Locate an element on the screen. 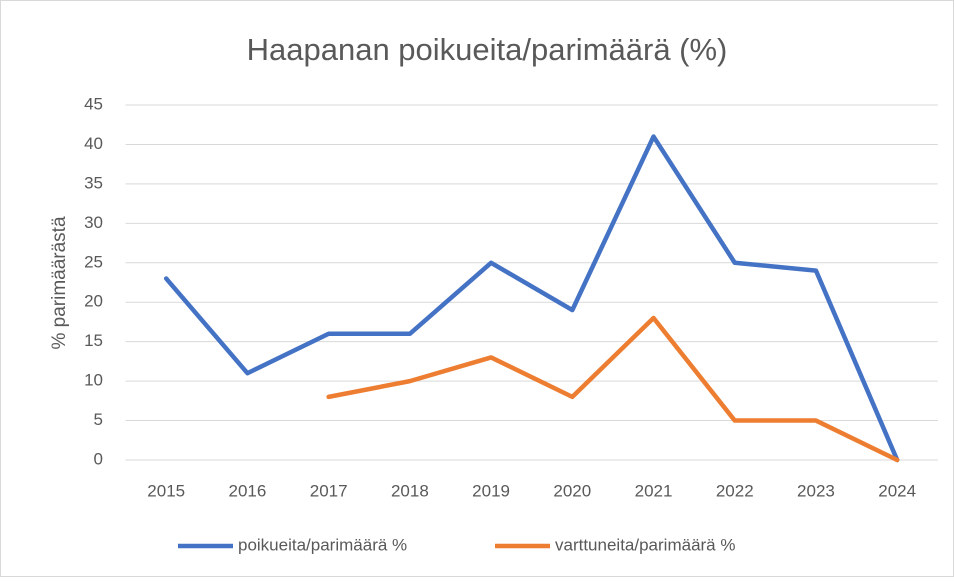 The image size is (954, 582). y-tick-label: 30 is located at coordinates (93, 222).